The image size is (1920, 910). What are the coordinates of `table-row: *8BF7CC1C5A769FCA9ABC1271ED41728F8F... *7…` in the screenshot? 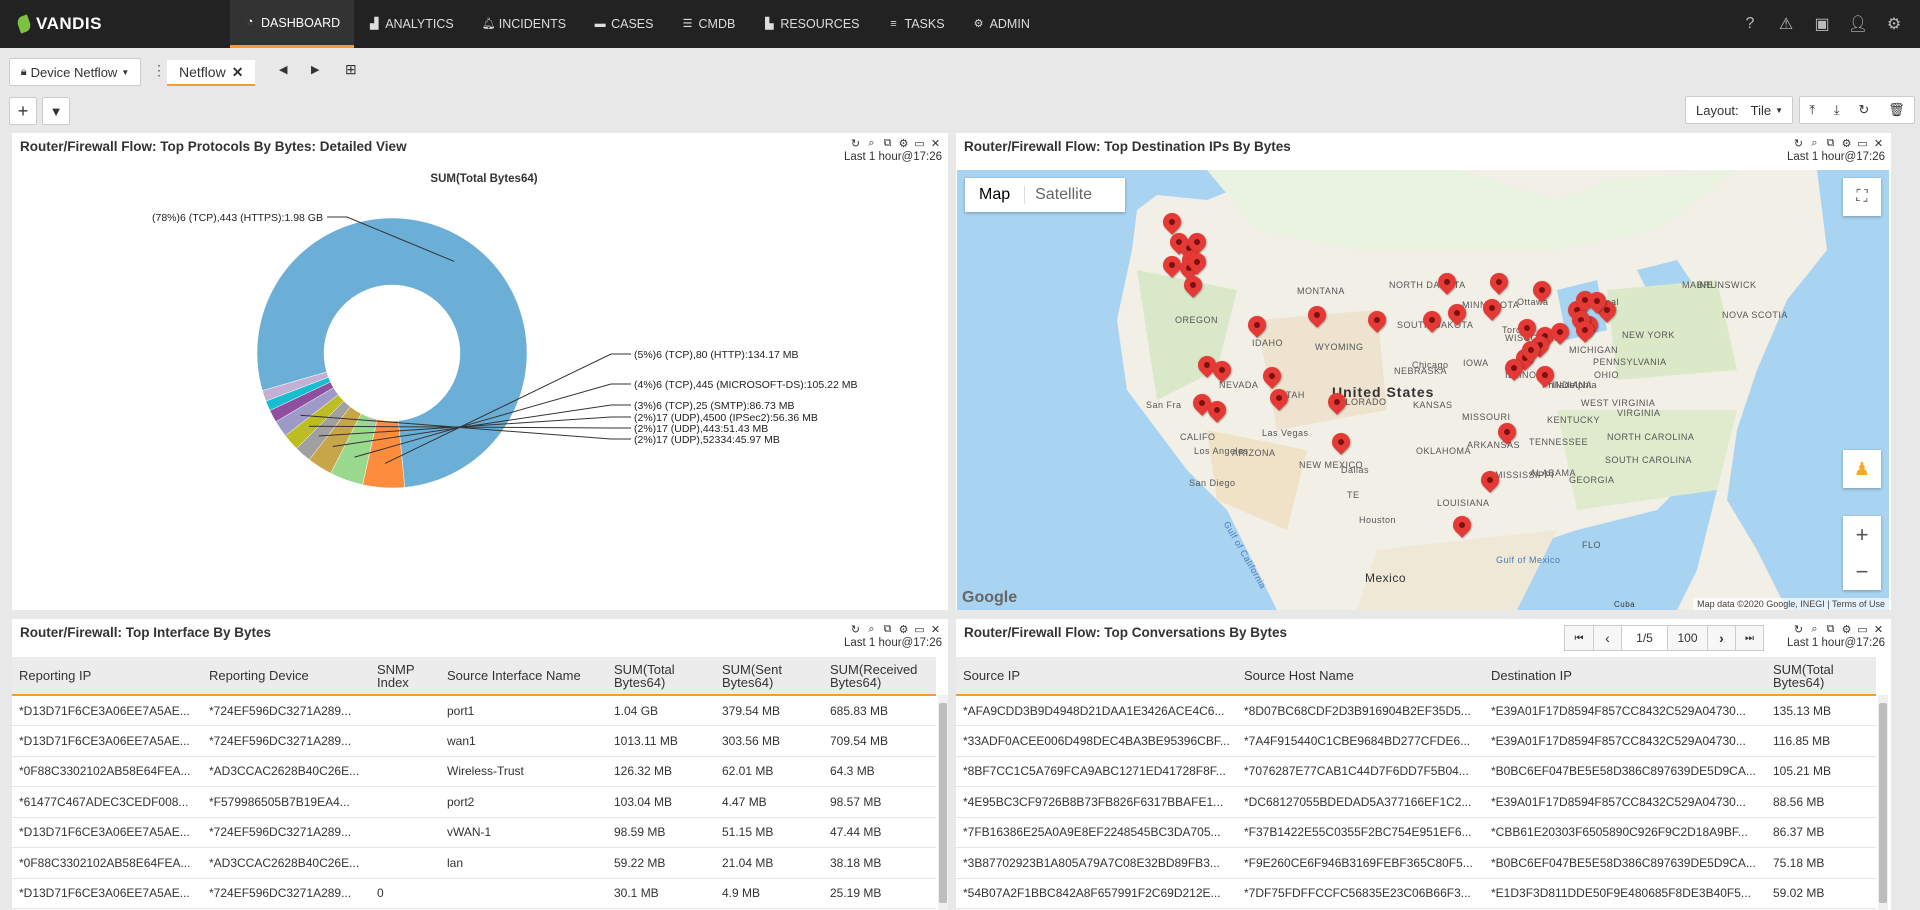 It's located at (1416, 771).